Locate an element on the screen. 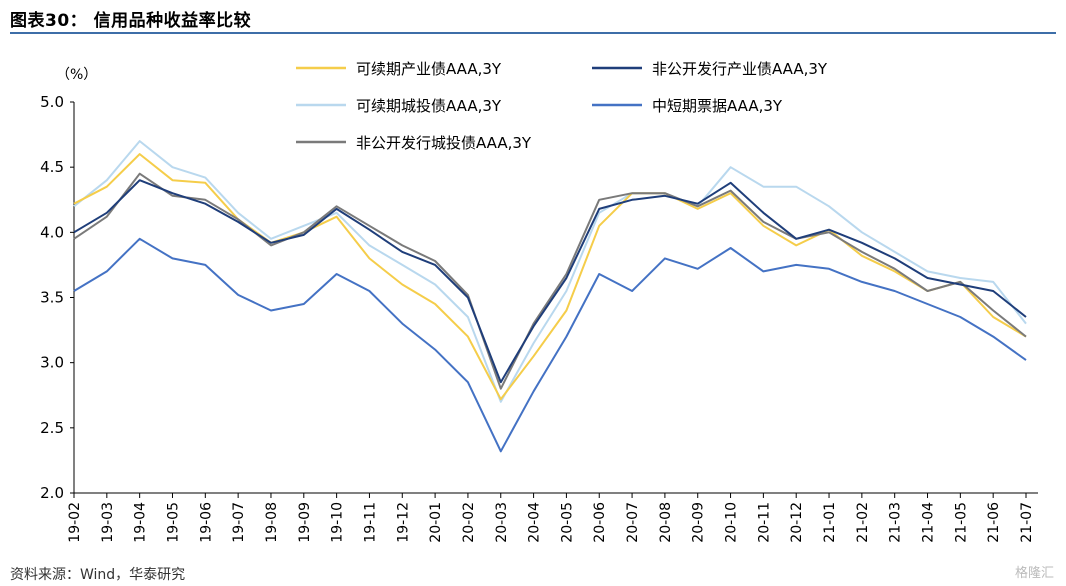 This screenshot has width=1066, height=586. y-tick-label: 2.5 is located at coordinates (52, 428).